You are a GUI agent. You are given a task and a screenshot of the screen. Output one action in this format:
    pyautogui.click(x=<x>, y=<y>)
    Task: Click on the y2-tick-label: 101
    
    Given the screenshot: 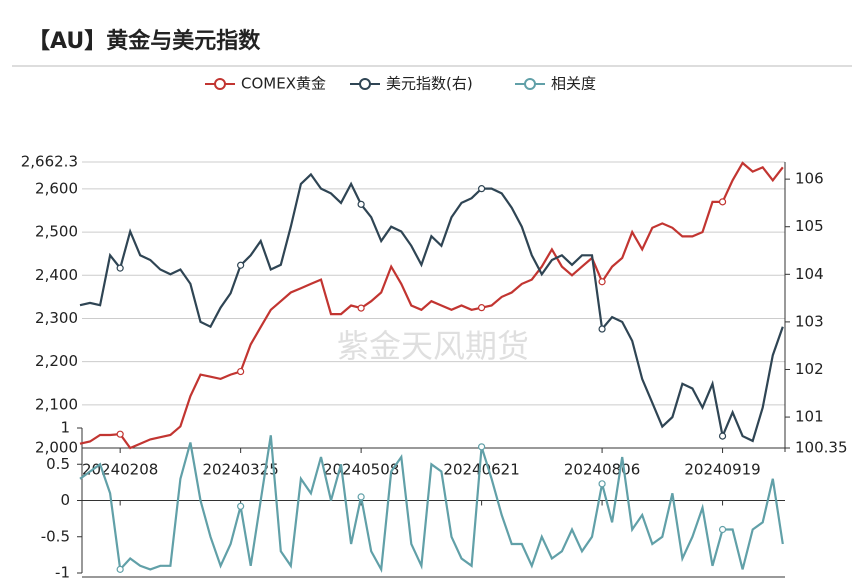 What is the action you would take?
    pyautogui.click(x=809, y=417)
    